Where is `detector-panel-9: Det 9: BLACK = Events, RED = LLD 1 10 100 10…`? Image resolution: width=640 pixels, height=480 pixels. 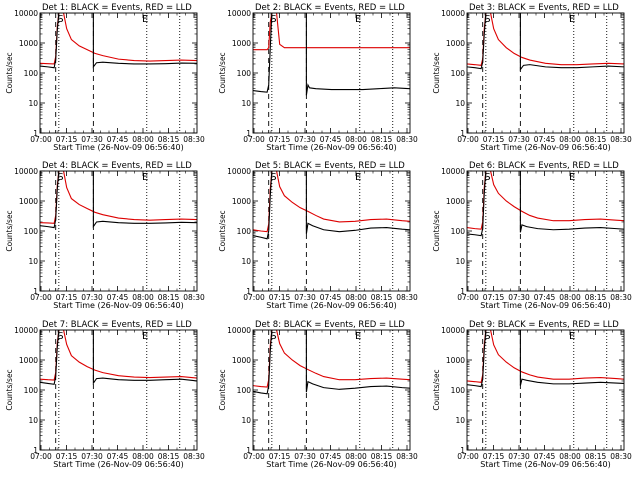 detector-panel-9: Det 9: BLACK = Events, RED = LLD 1 10 100 10… is located at coordinates (532, 394).